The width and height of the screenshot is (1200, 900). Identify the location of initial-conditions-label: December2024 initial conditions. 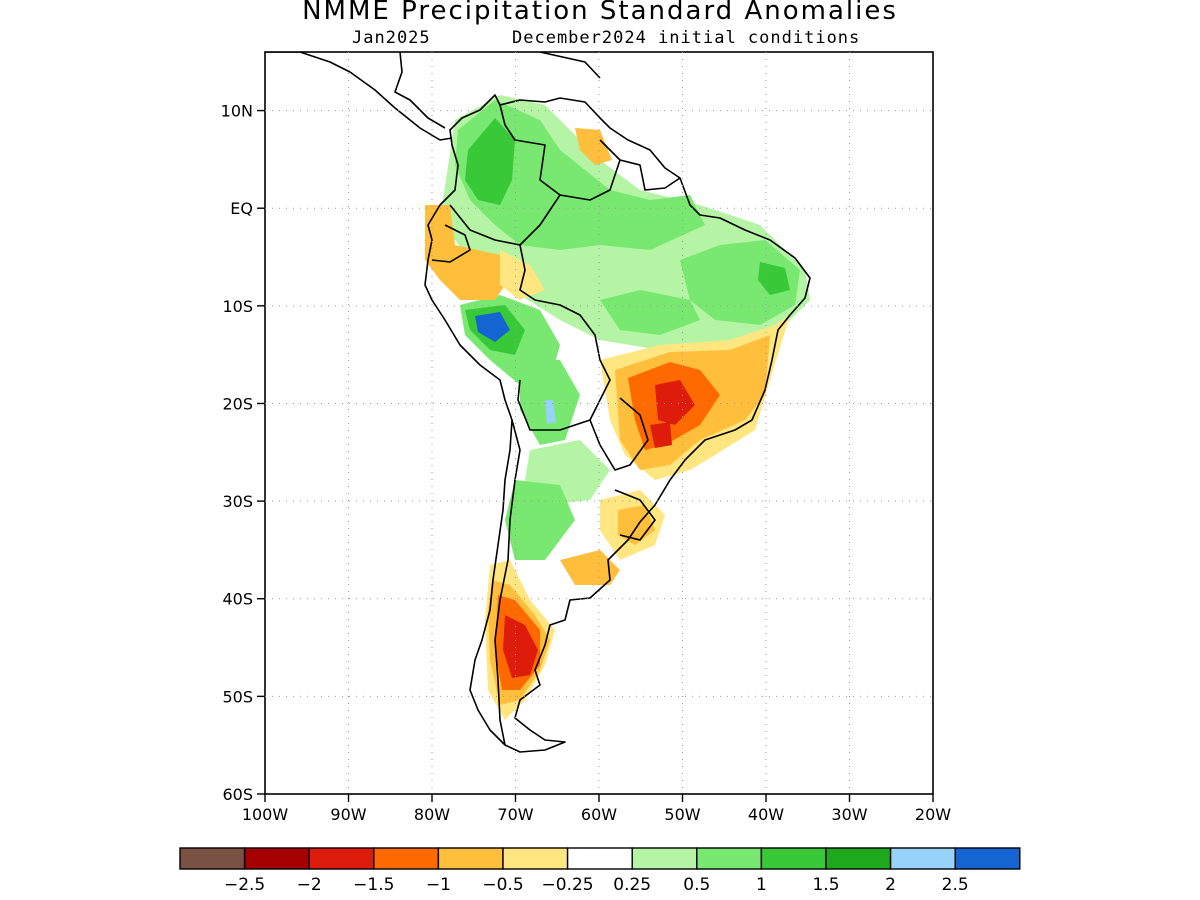
(686, 38).